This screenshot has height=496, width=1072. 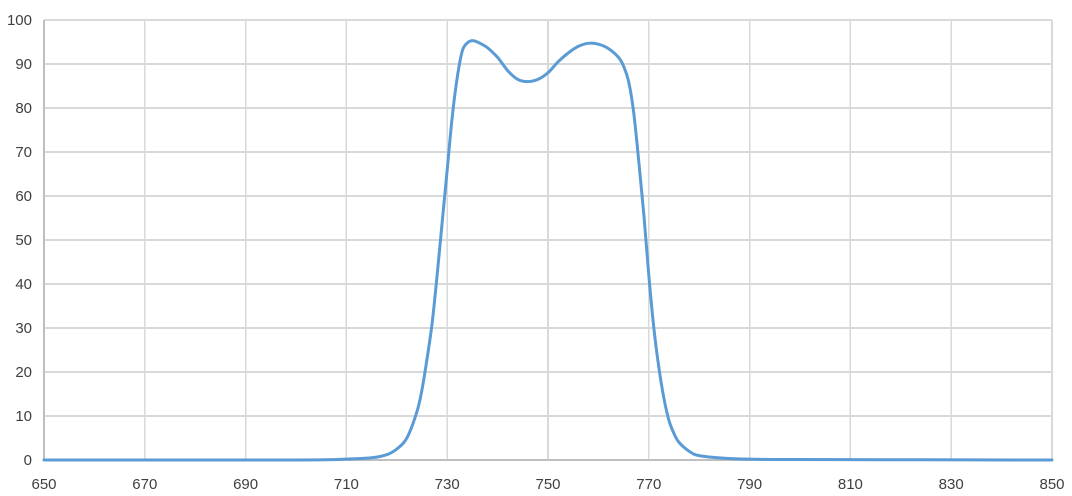 I want to click on y-tick-label: 20, so click(x=23, y=372).